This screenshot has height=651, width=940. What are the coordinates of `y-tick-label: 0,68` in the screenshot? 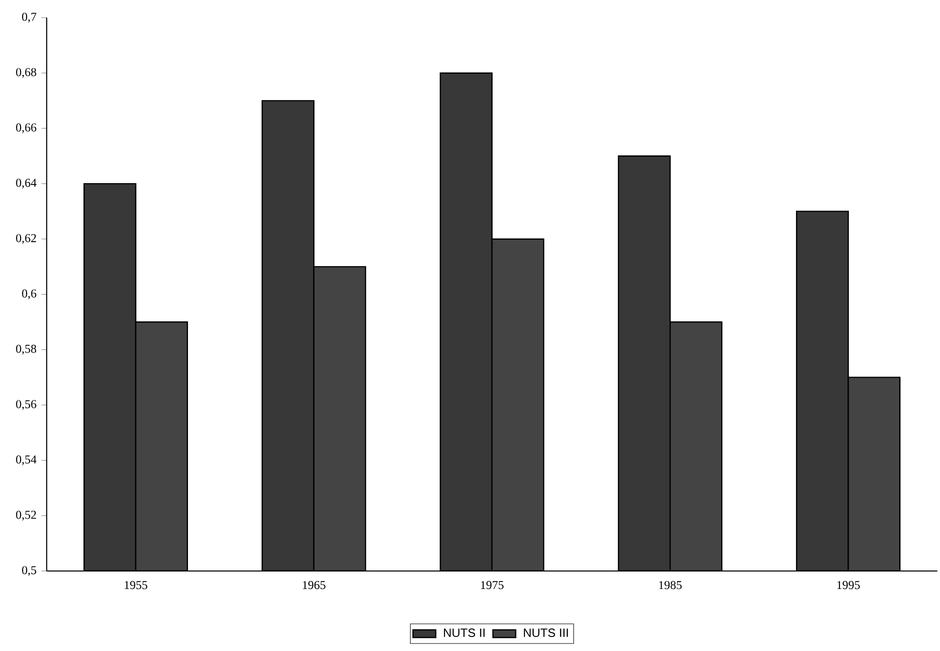 It's located at (26, 73).